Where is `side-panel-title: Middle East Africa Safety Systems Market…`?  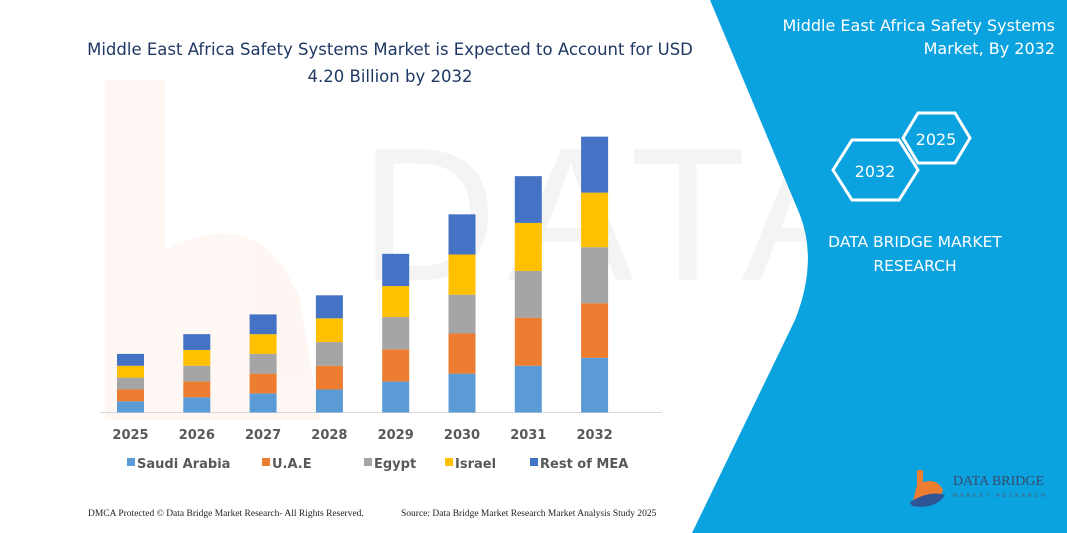
side-panel-title: Middle East Africa Safety Systems Market… is located at coordinates (895, 37).